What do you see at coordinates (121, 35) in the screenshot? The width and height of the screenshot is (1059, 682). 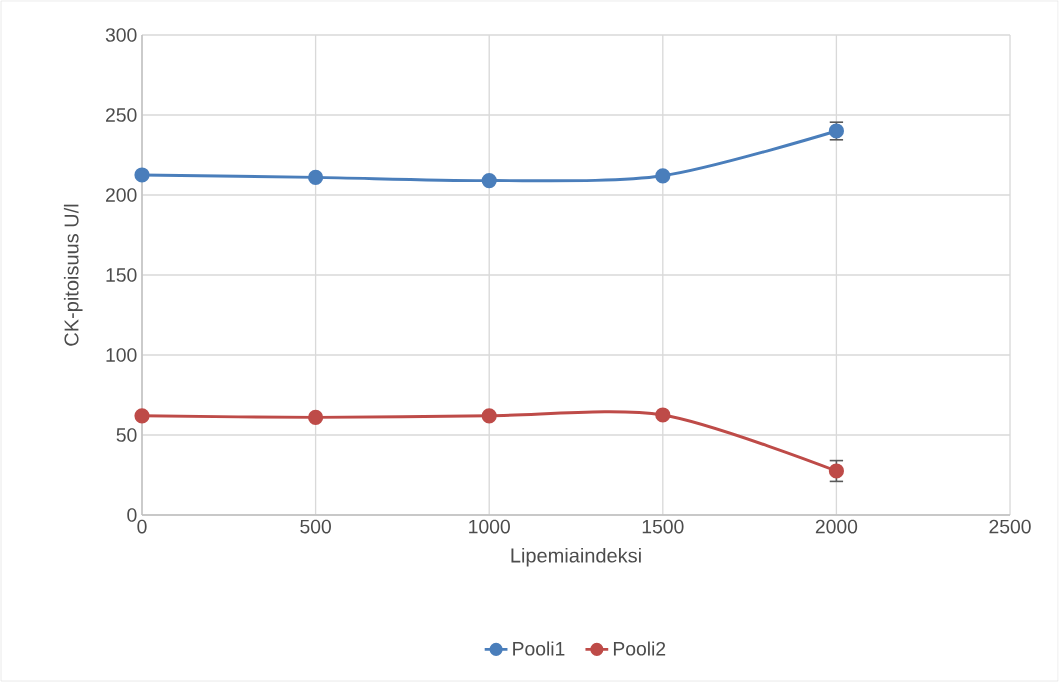 I see `y-tick-label: 300` at bounding box center [121, 35].